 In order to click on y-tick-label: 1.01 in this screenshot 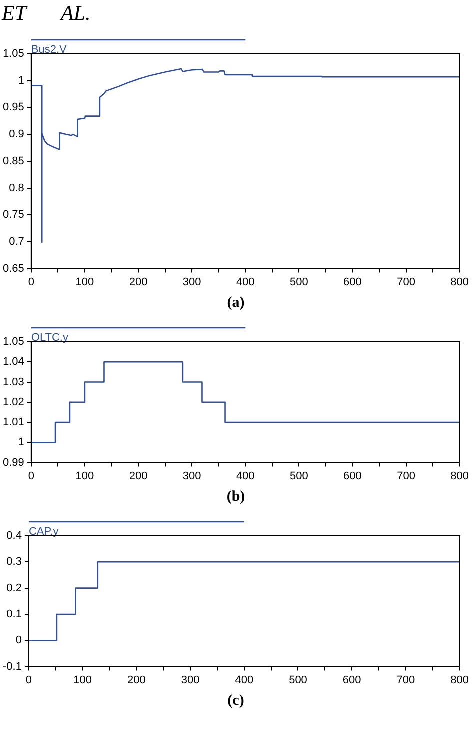, I will do `click(13, 422)`.